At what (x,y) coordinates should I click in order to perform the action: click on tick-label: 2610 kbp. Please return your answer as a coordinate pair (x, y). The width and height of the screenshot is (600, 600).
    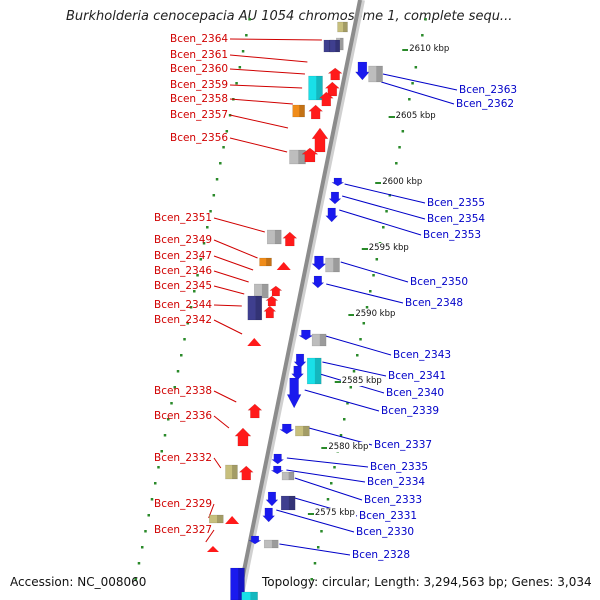
    Looking at the image, I should click on (429, 49).